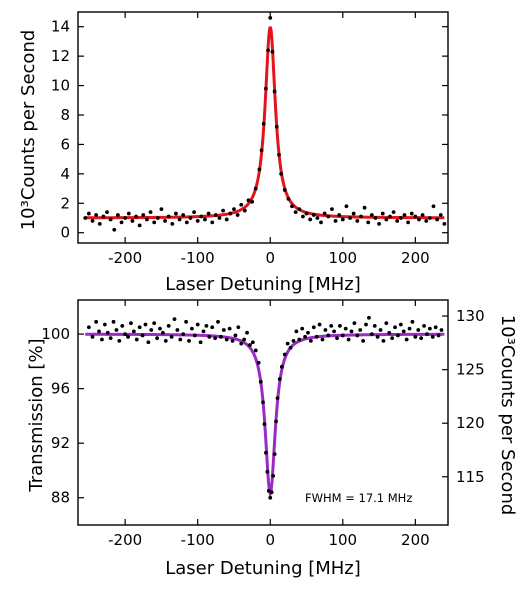 Image resolution: width=527 pixels, height=600 pixels. What do you see at coordinates (342, 540) in the screenshot?
I see `bottom-x-tick-label: 100` at bounding box center [342, 540].